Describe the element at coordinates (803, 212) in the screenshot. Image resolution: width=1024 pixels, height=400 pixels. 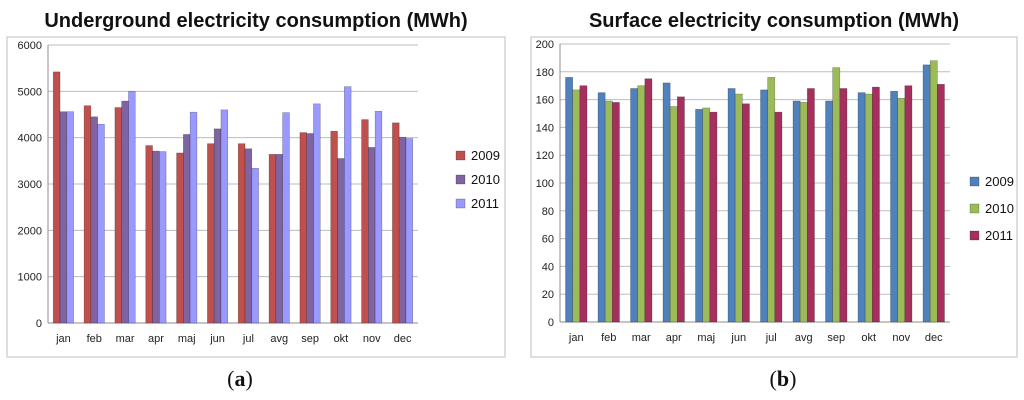
I see `surface-bar-2010-avg` at that location.